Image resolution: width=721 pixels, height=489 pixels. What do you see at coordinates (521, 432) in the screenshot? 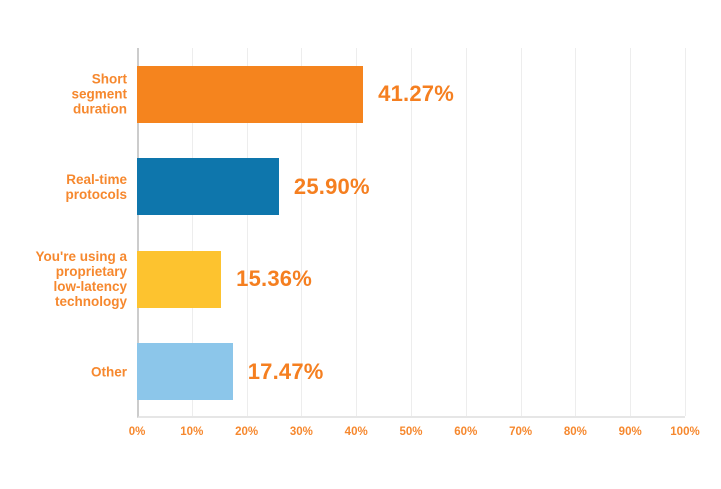
I see `x-tick-label: 70%` at bounding box center [521, 432].